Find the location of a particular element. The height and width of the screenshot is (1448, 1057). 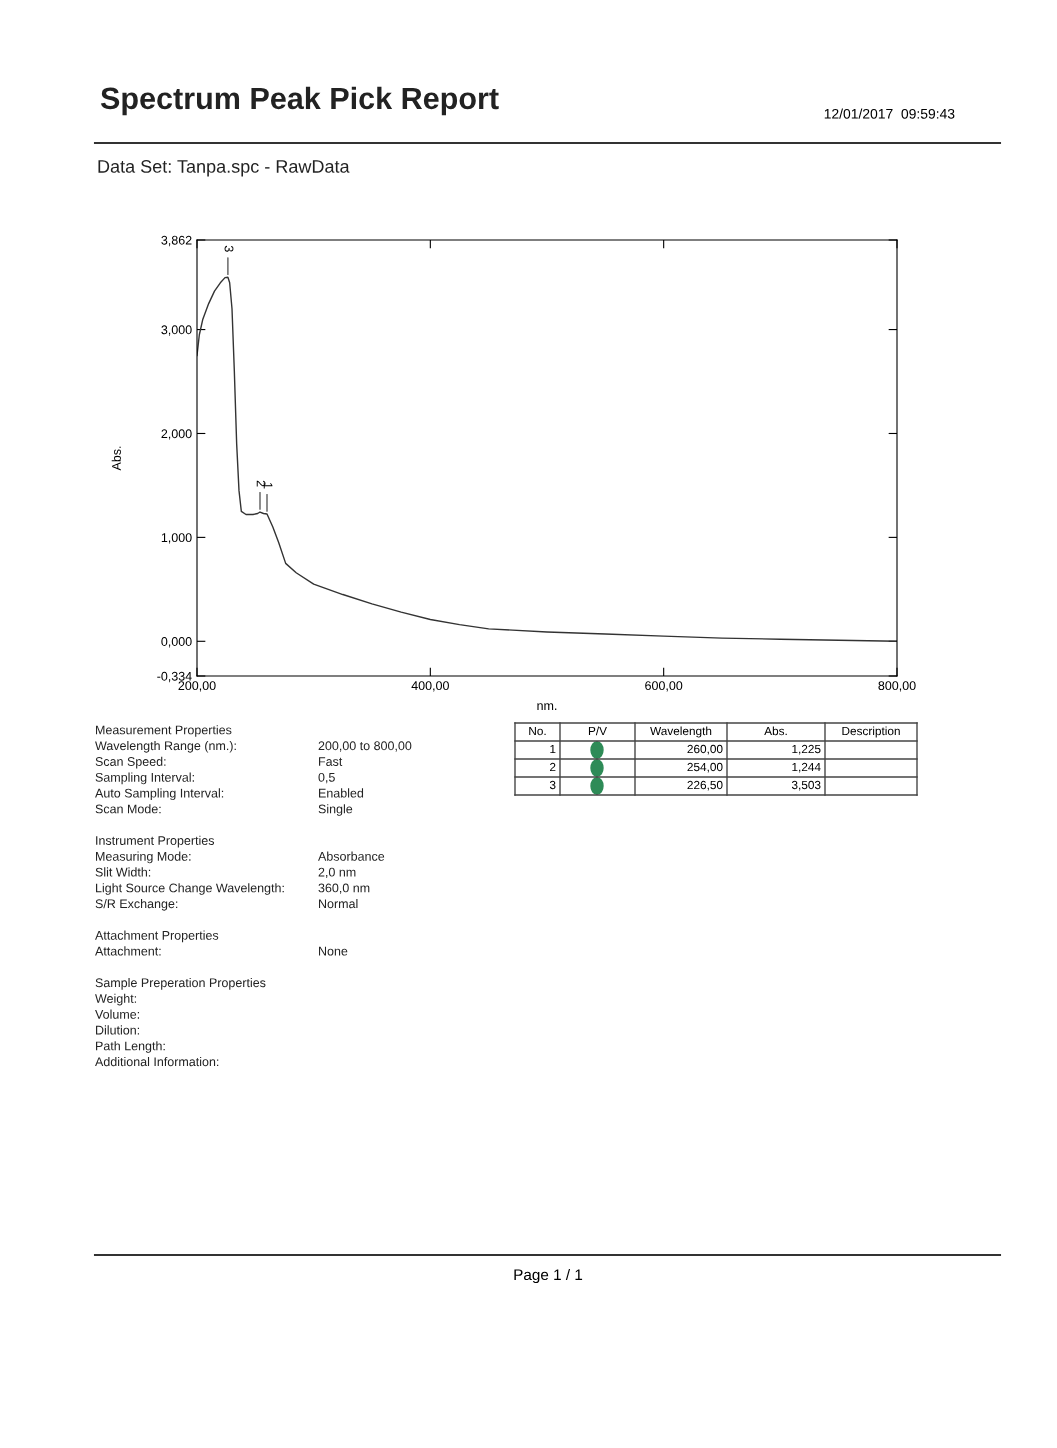

text: Measuring Mode: is located at coordinates (143, 857).